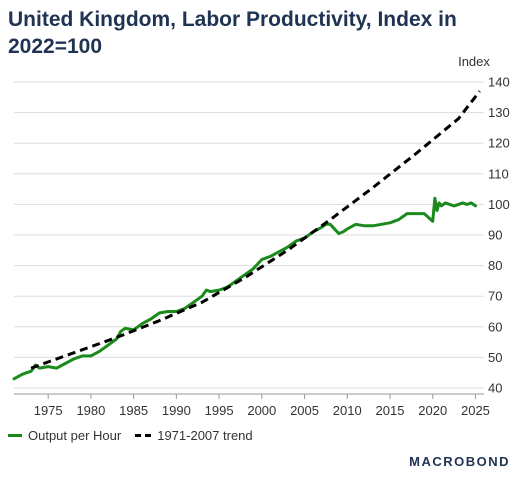 This screenshot has height=480, width=520. Describe the element at coordinates (176, 410) in the screenshot. I see `x-tick-label: 1990` at that location.